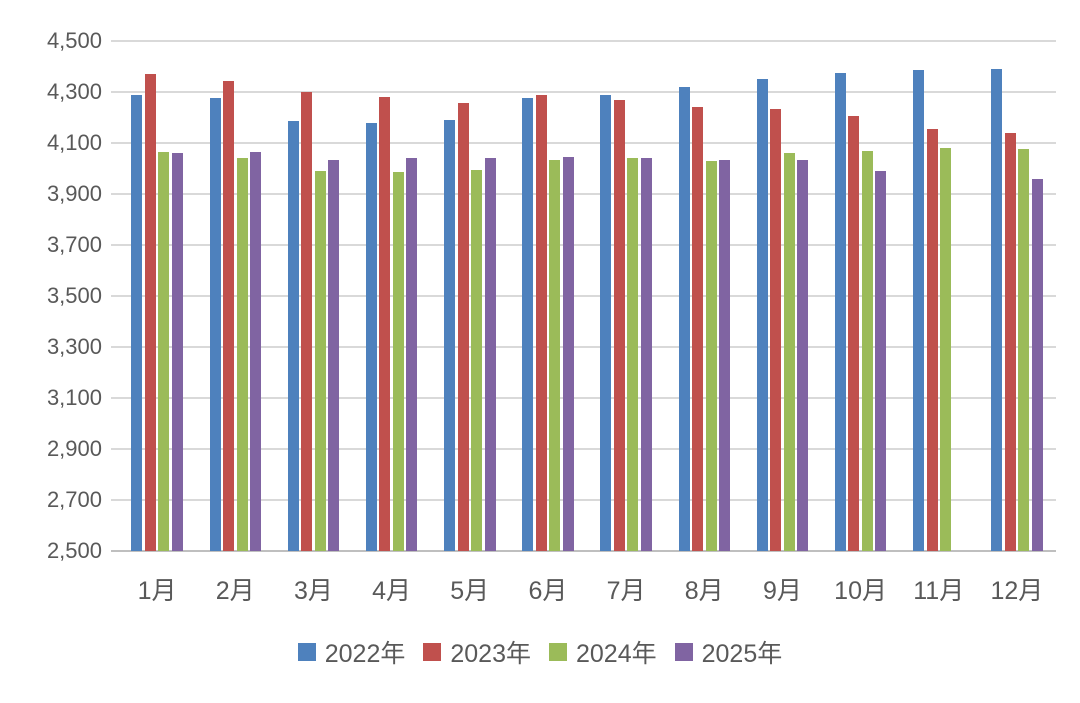 The image size is (1080, 703). What do you see at coordinates (881, 361) in the screenshot?
I see `bar-2025年-10月` at bounding box center [881, 361].